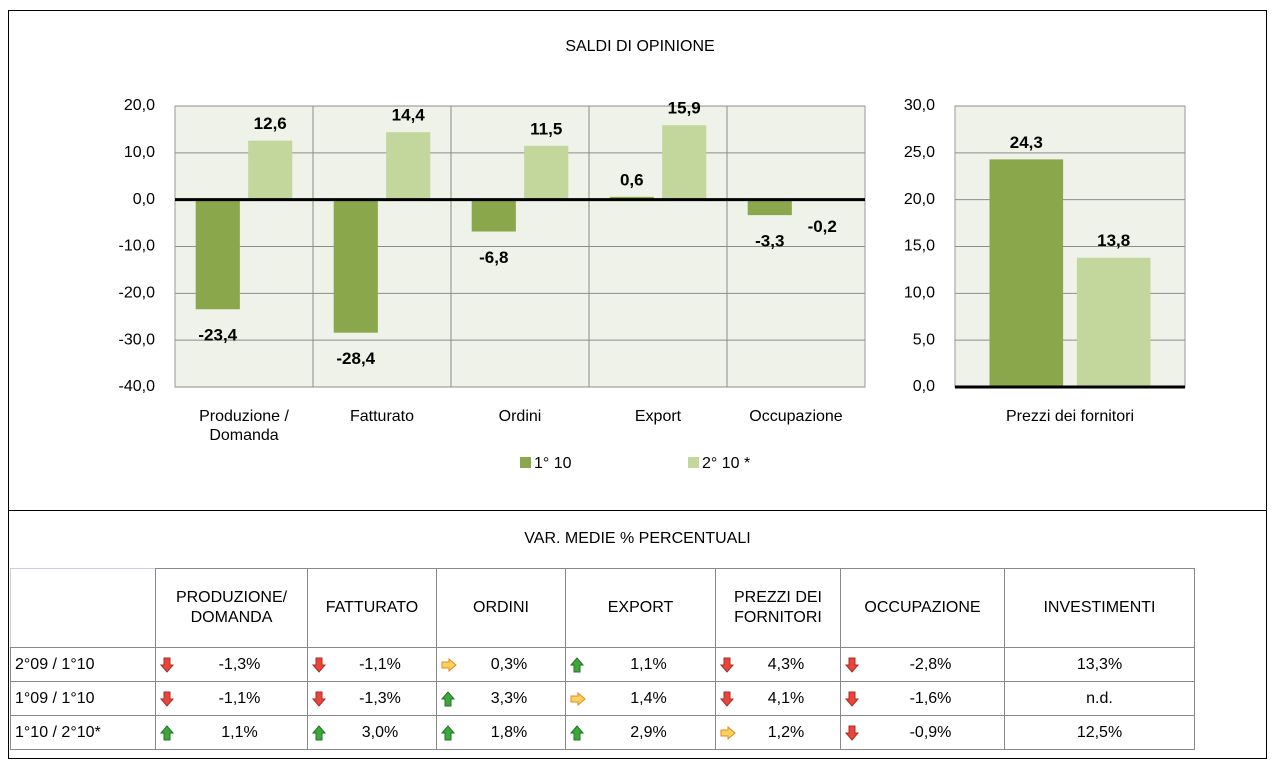 The height and width of the screenshot is (769, 1275). I want to click on cell-content: n.d., so click(1099, 699).